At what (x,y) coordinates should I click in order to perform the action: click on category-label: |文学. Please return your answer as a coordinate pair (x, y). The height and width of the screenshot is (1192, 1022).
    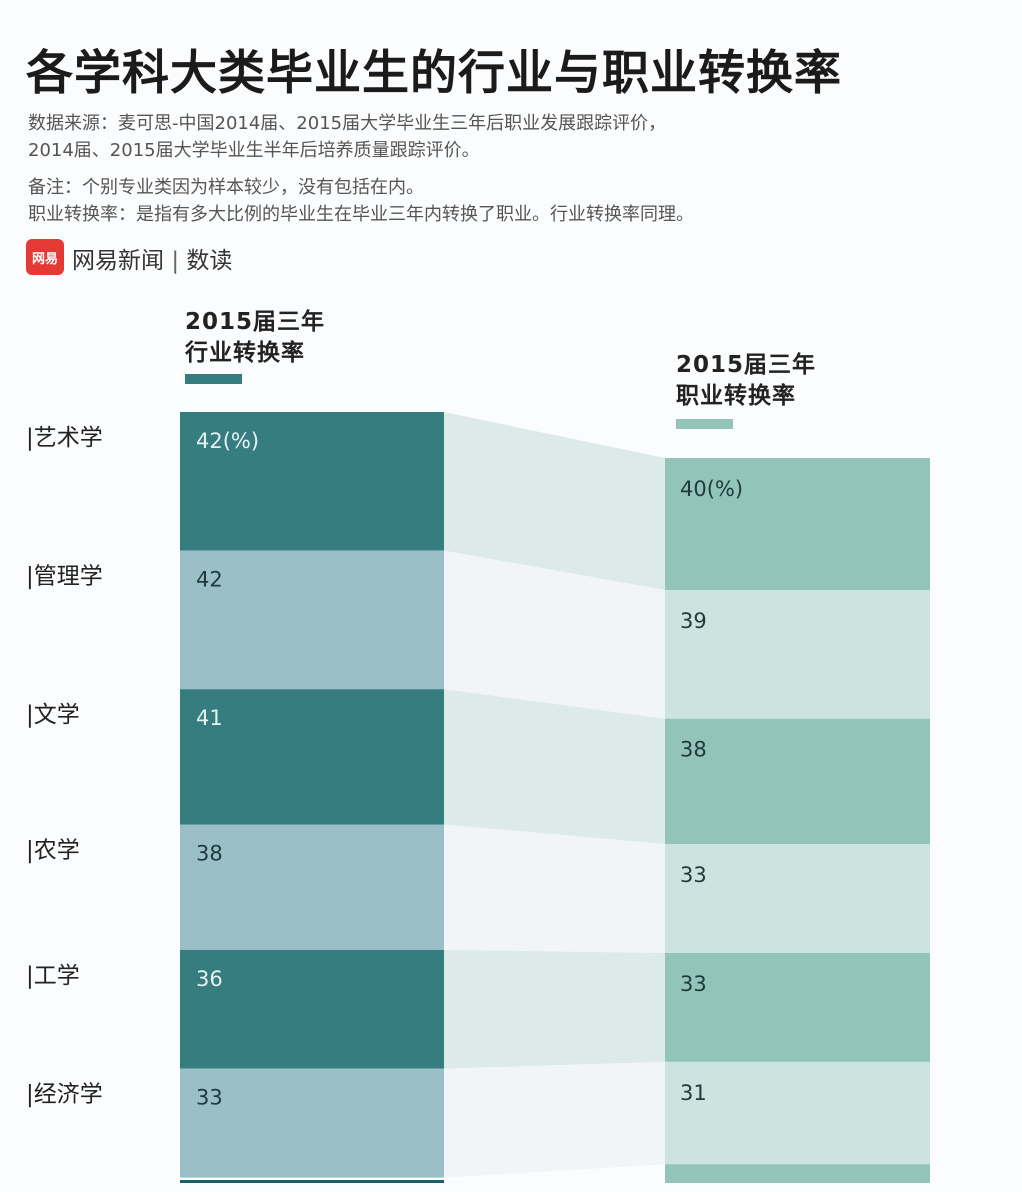
    Looking at the image, I should click on (53, 715).